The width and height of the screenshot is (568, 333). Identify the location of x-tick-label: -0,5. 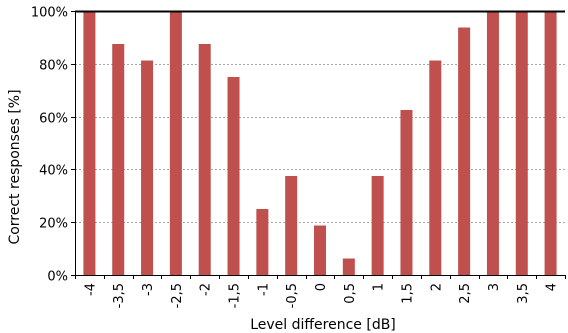
(292, 295).